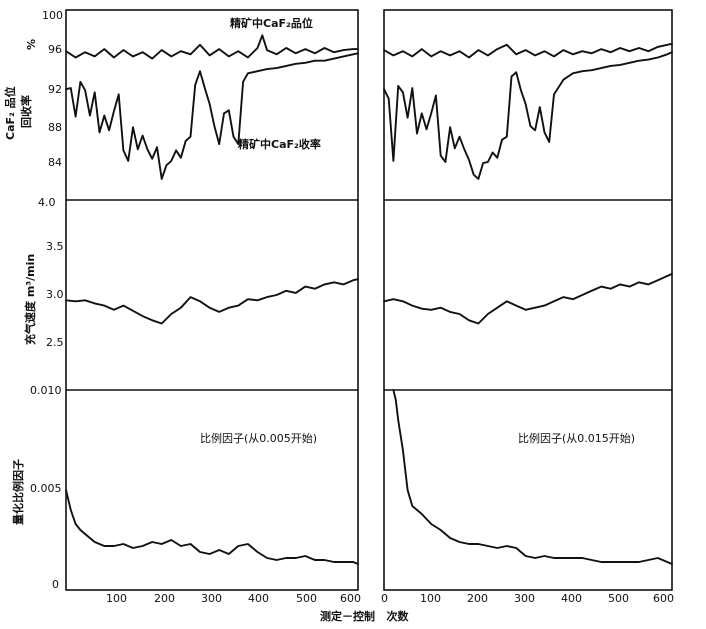 The height and width of the screenshot is (629, 706). I want to click on xtick-right-500: 500, so click(618, 598).